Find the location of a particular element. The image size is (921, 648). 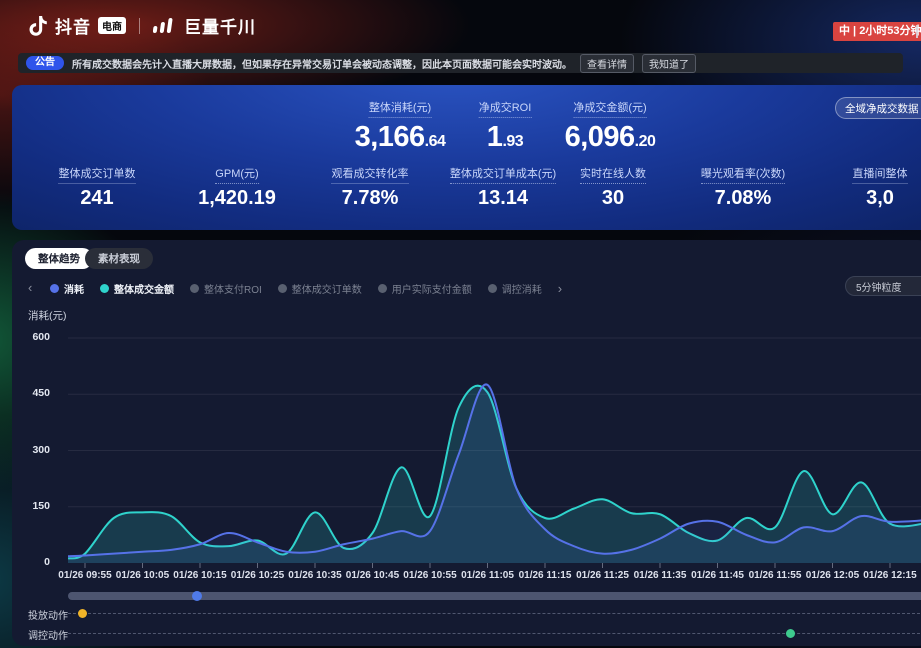

metric-value: 1.93 is located at coordinates (505, 137).